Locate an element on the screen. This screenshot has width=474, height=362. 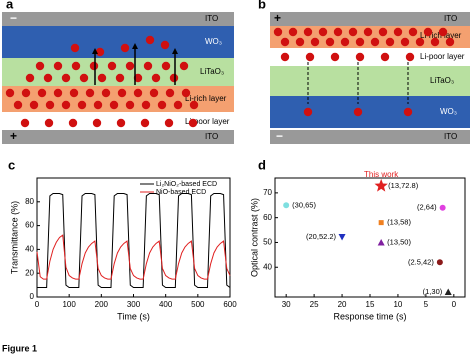
x-axis-title: Time (s) is located at coordinates (133, 316).